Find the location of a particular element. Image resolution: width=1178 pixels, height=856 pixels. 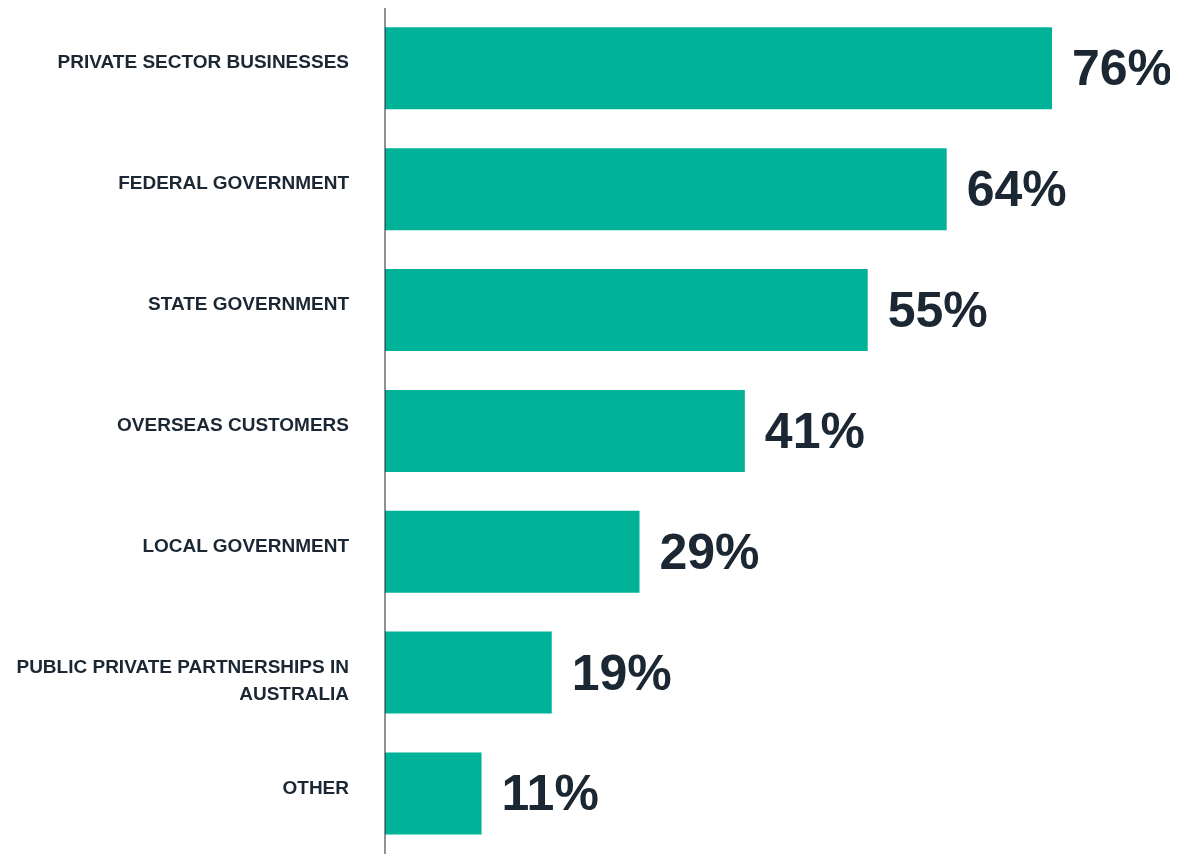

y-tick-label: LOCAL GOVERNMENT is located at coordinates (246, 545).